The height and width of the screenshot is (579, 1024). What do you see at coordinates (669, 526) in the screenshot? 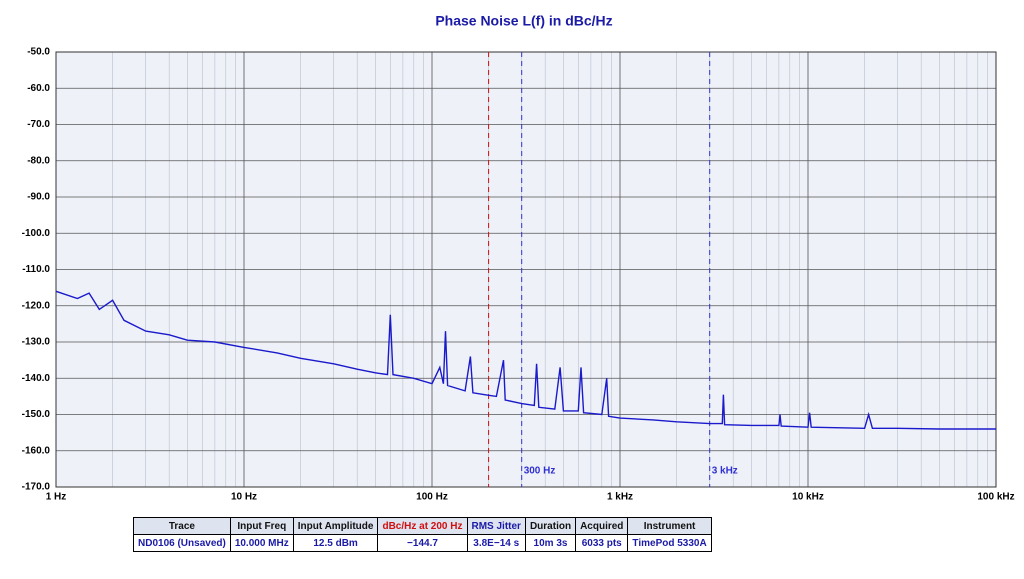
I see `table-header-cell: Instrument` at bounding box center [669, 526].